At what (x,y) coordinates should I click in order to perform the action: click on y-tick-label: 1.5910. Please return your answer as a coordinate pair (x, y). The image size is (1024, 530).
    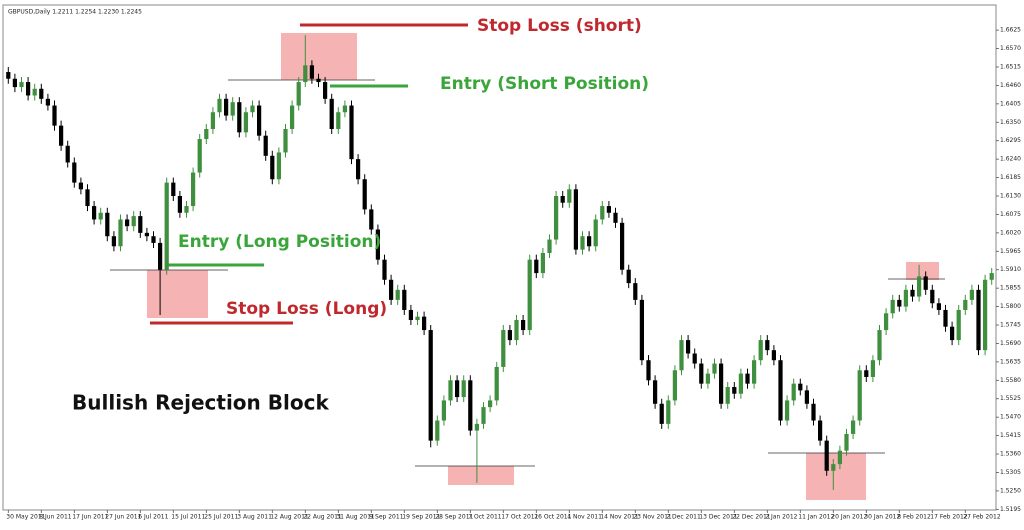
    Looking at the image, I should click on (1010, 269).